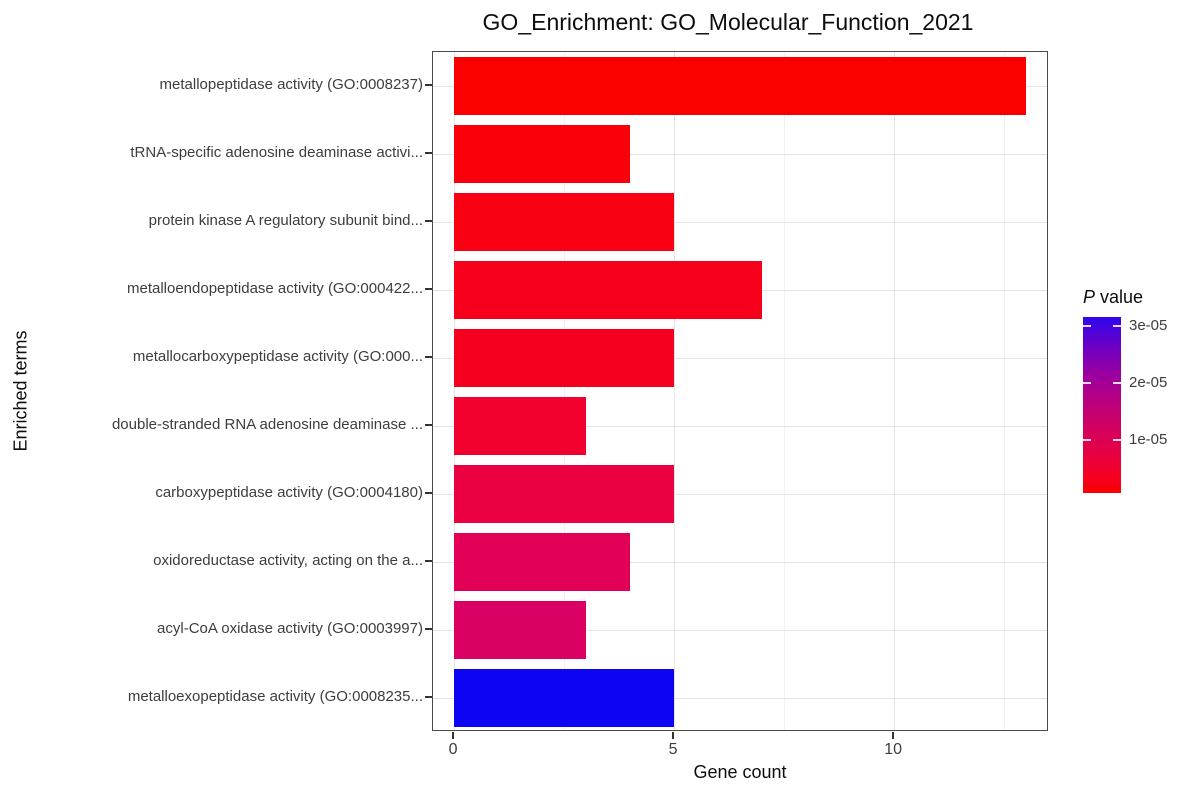 The image size is (1200, 800). I want to click on y-axis-category-label: metallopeptidase activity (GO:0008237), so click(291, 84).